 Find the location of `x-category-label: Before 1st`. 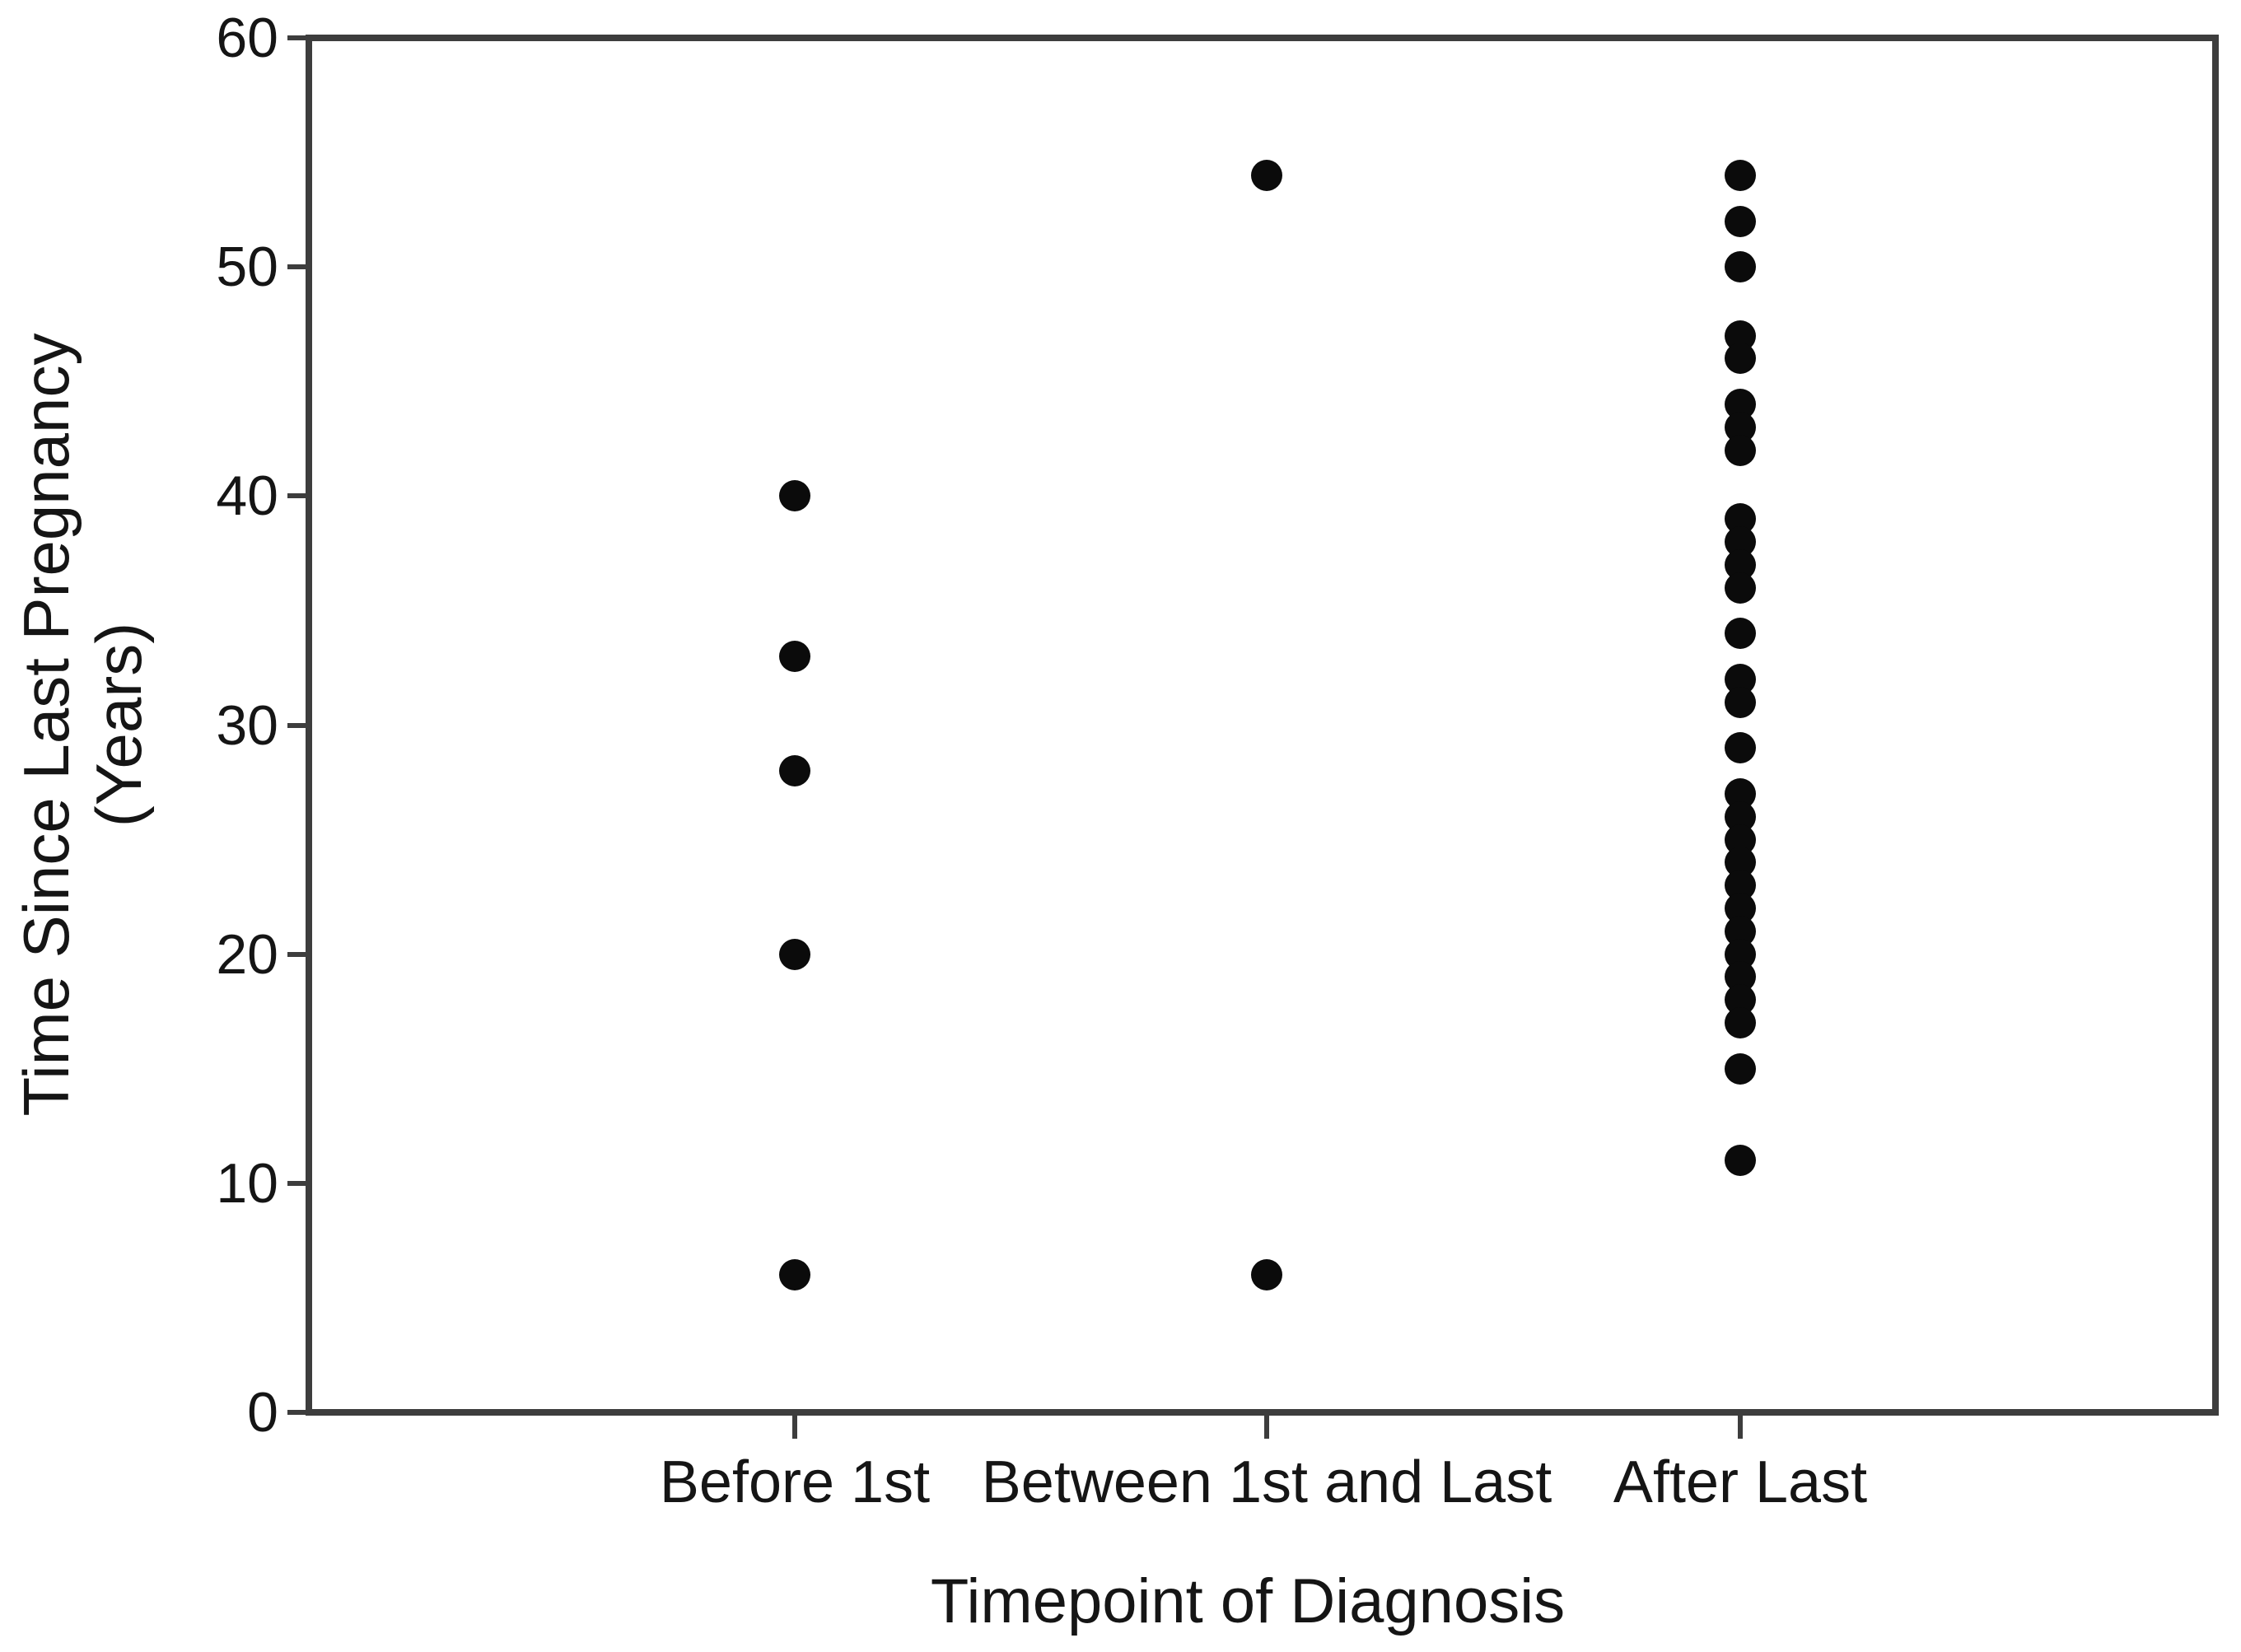

x-category-label: Before 1st is located at coordinates (795, 1482).